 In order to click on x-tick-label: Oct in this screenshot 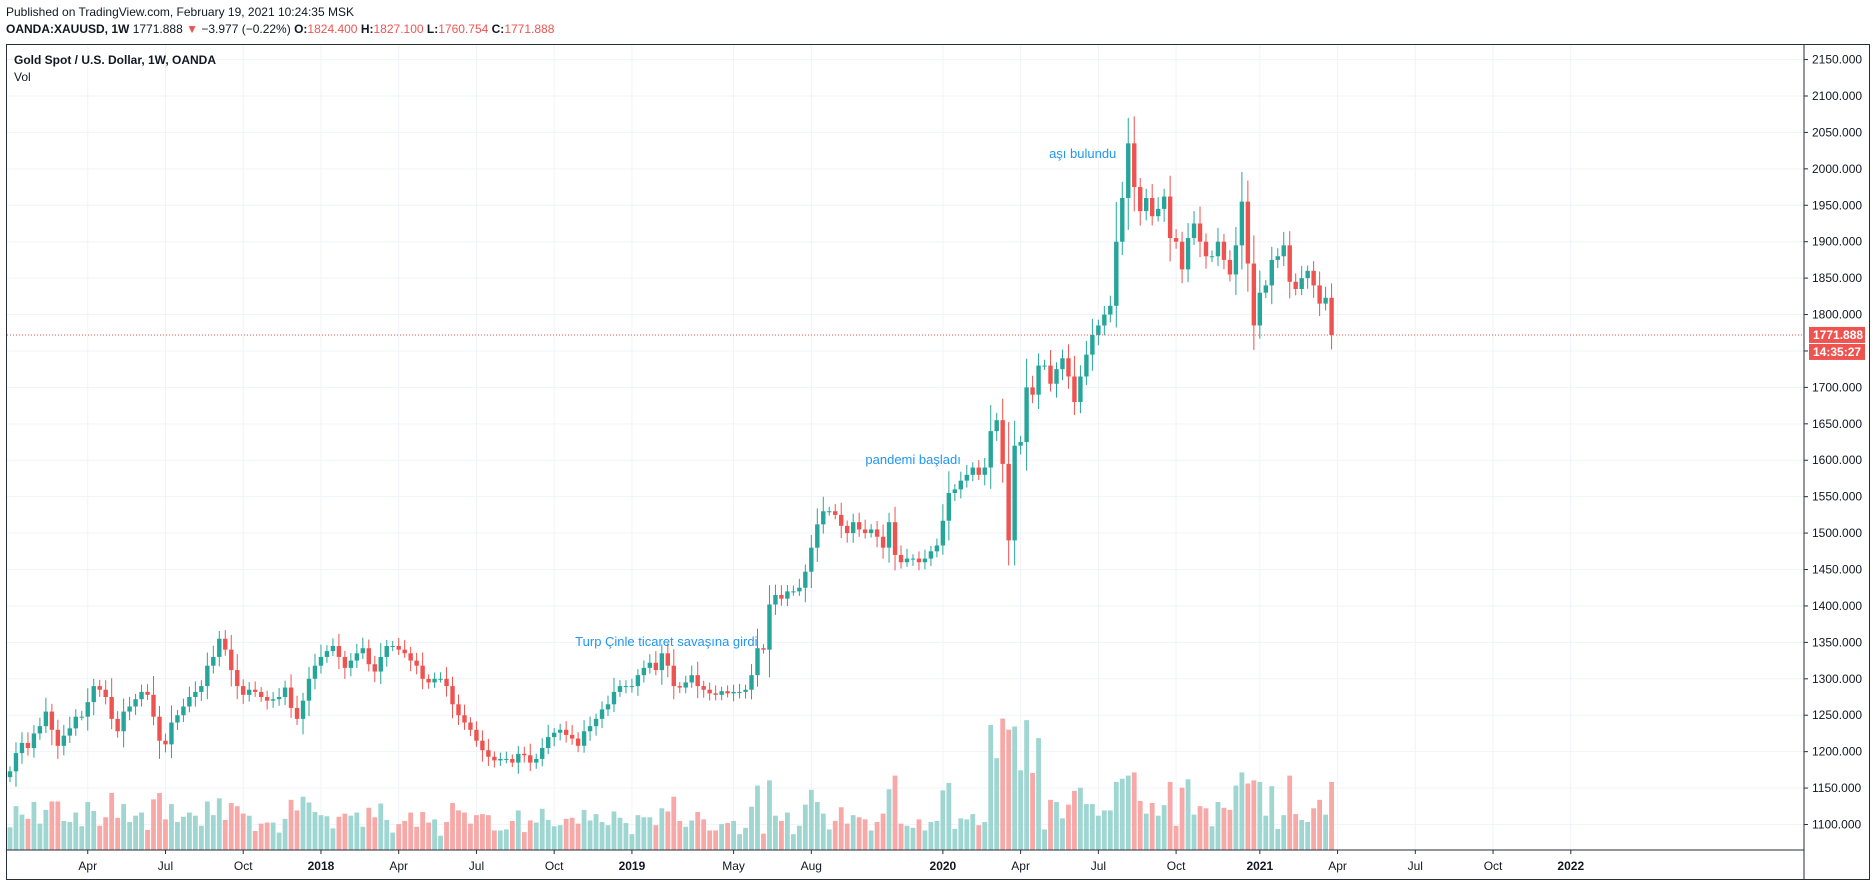, I will do `click(554, 866)`.